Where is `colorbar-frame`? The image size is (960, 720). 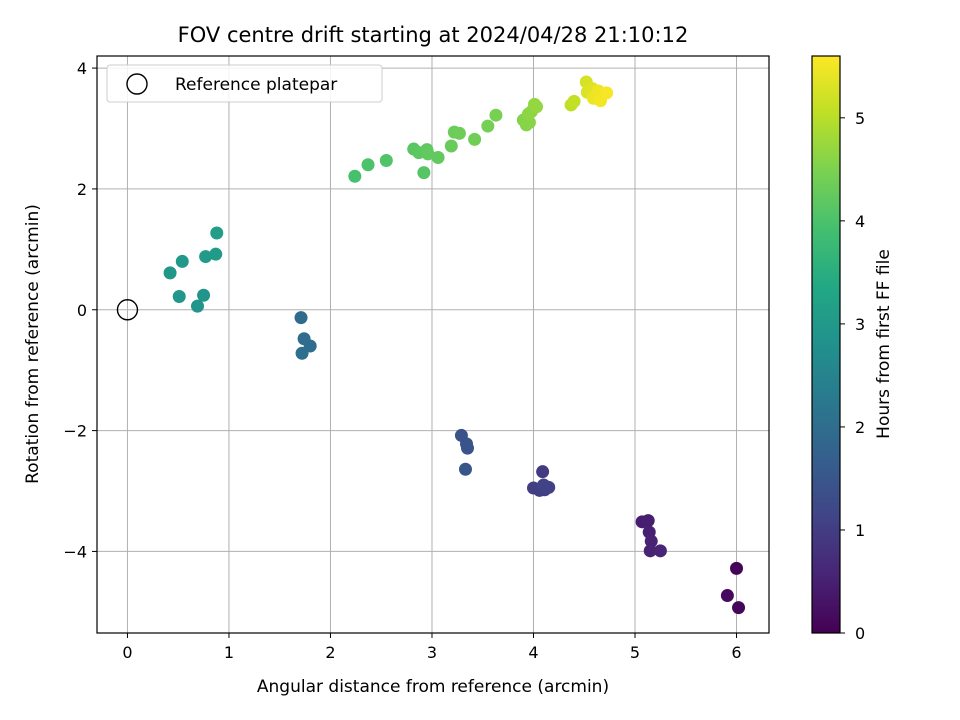
colorbar-frame is located at coordinates (826, 344).